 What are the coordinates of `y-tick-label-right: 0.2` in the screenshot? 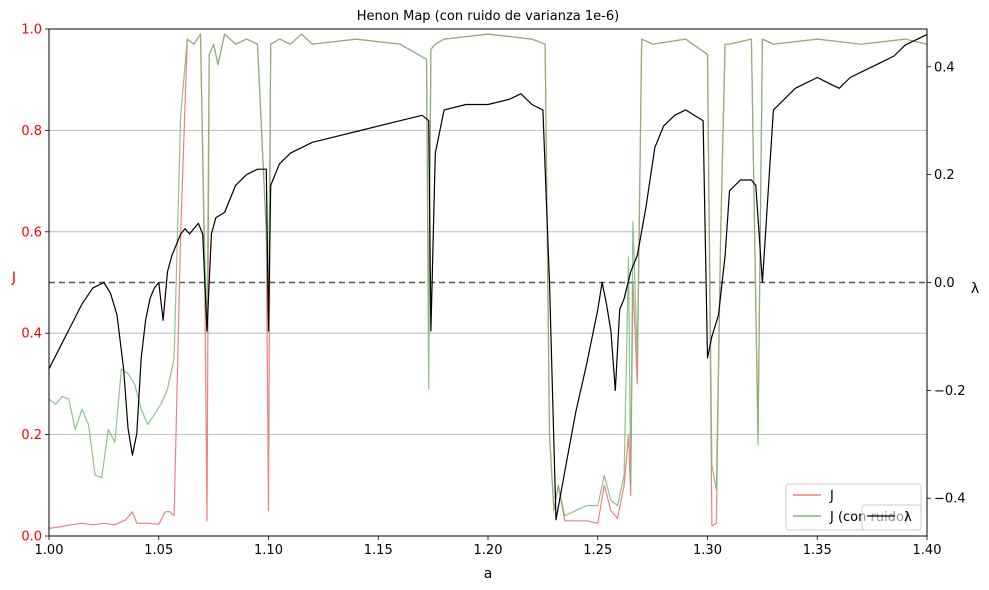 It's located at (944, 175).